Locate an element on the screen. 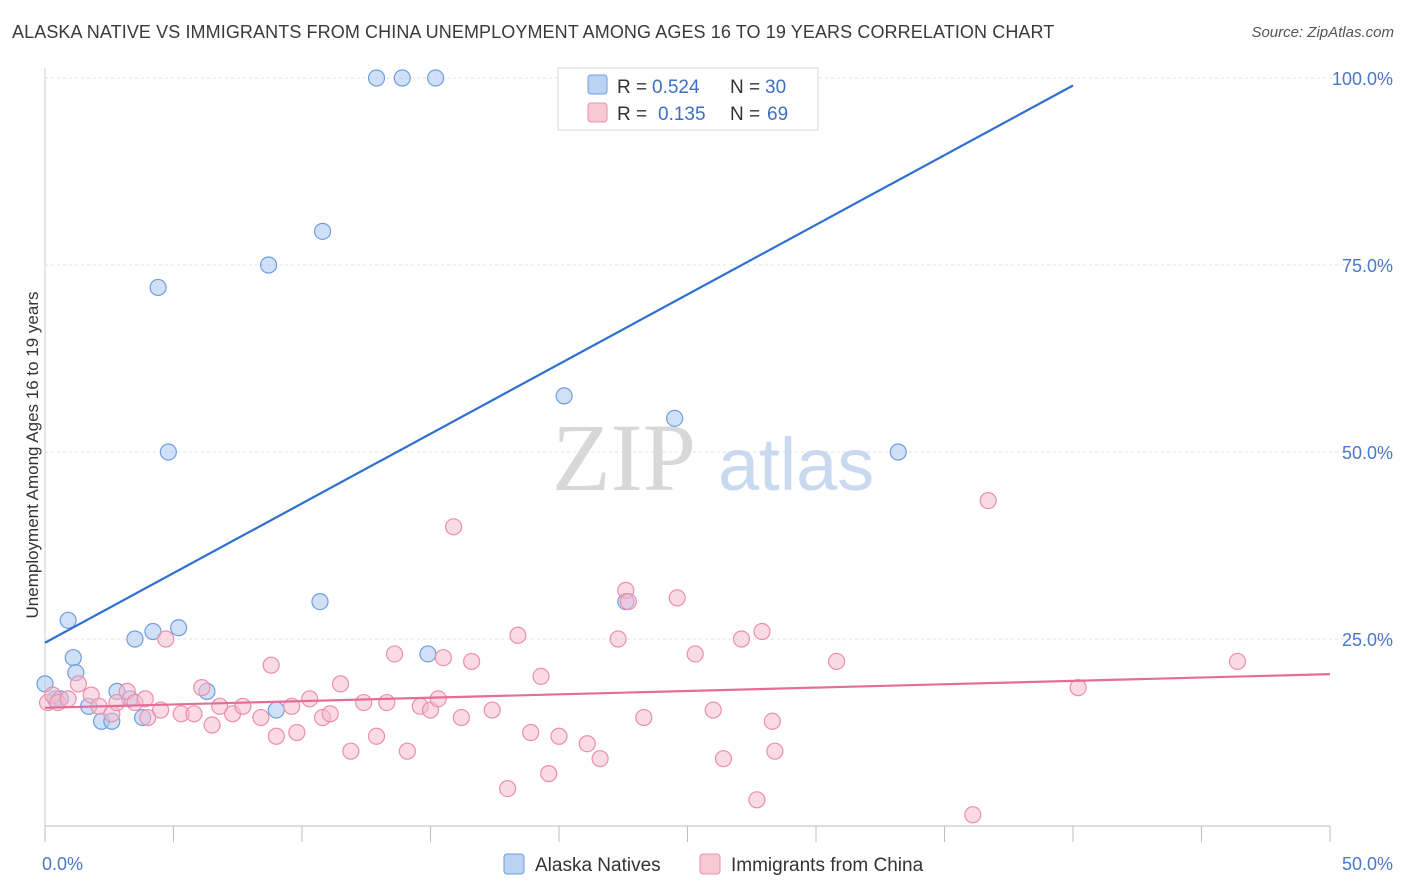 The width and height of the screenshot is (1406, 892). chart-source: Source: ZipAtlas.com is located at coordinates (1322, 32).